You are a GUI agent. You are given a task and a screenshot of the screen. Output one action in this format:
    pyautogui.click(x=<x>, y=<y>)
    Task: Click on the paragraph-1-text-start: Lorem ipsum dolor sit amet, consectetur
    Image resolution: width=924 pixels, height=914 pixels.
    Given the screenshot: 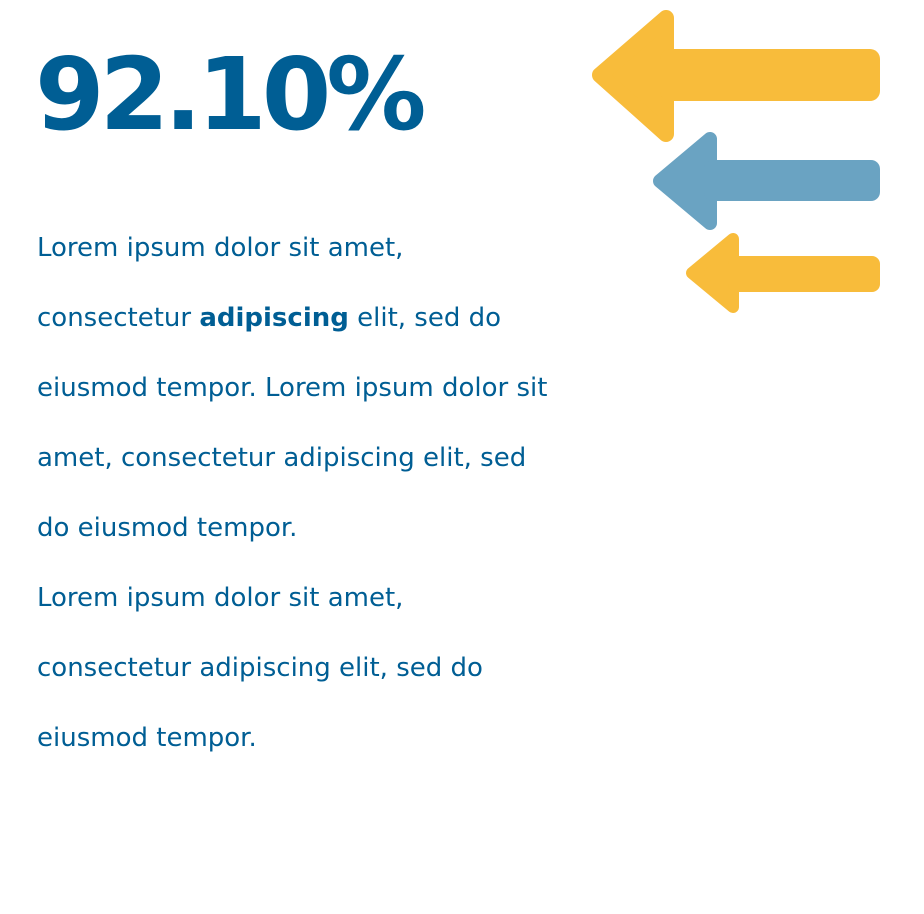 What is the action you would take?
    pyautogui.click(x=220, y=283)
    